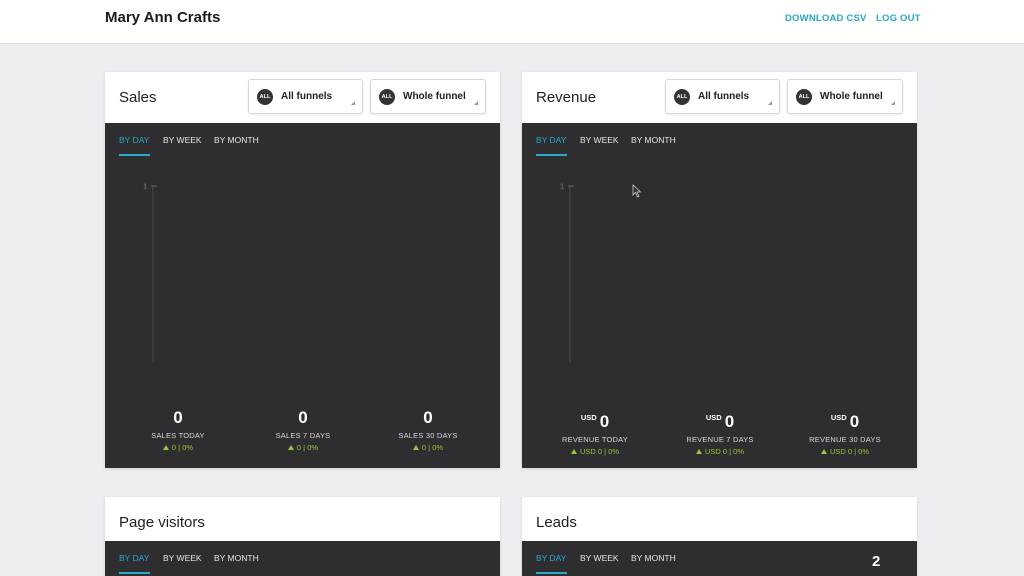 This screenshot has width=1024, height=576. I want to click on revenue-card-header: Revenue ALL All funnels ALL Whole funnel, so click(719, 97).